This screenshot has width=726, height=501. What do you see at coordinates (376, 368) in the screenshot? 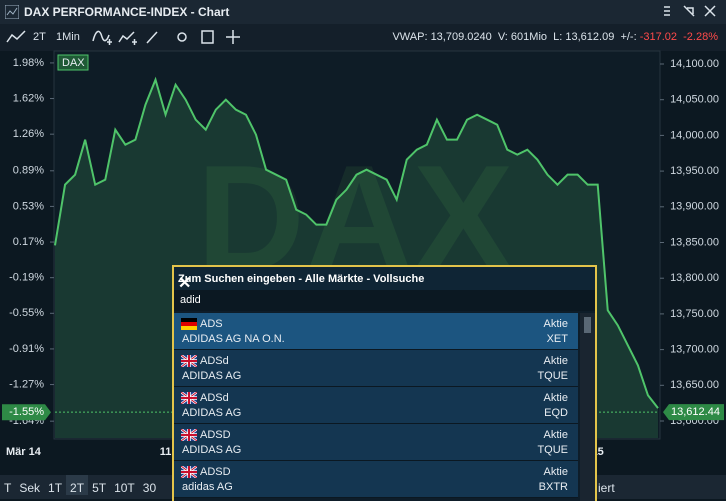
I see `result-row: ADSd ADIDAS AG Aktie TQUE` at bounding box center [376, 368].